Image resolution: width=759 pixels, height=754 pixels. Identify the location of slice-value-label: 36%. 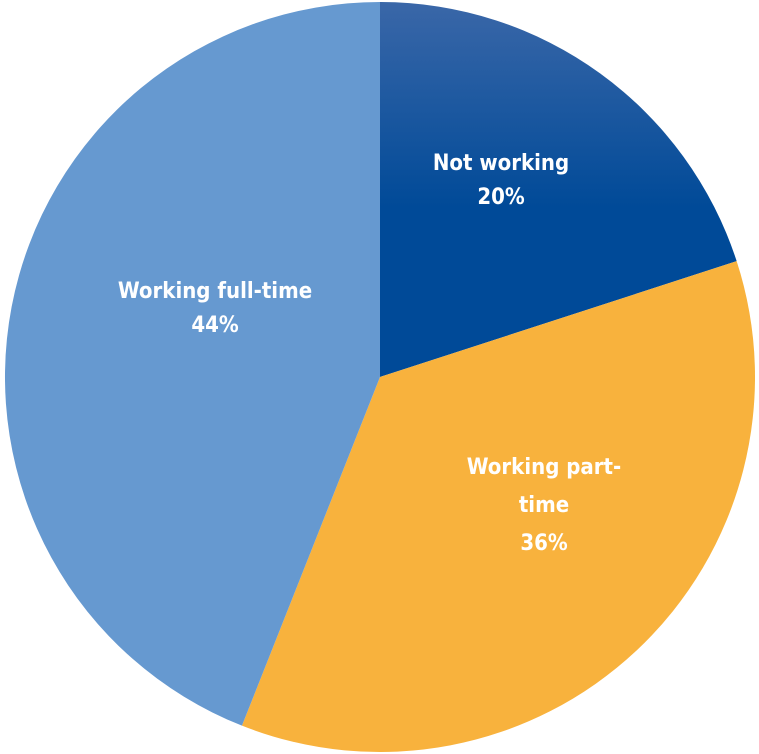
(544, 543).